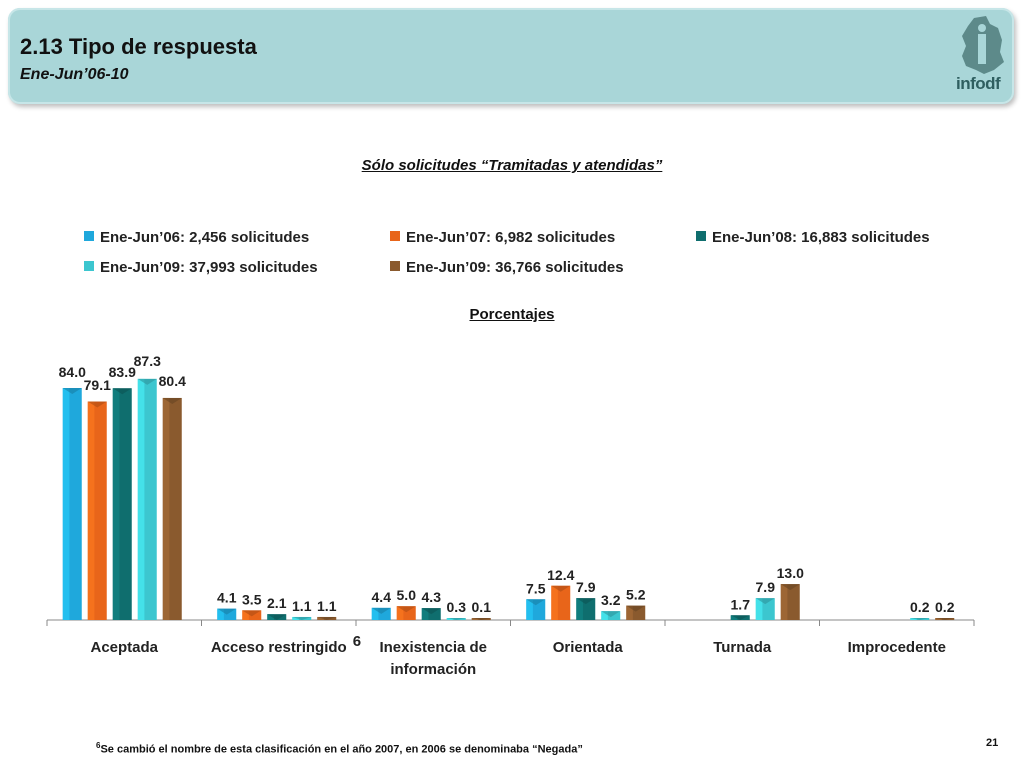 This screenshot has height=768, width=1024. Describe the element at coordinates (945, 607) in the screenshot. I see `data-label: 0.2` at that location.